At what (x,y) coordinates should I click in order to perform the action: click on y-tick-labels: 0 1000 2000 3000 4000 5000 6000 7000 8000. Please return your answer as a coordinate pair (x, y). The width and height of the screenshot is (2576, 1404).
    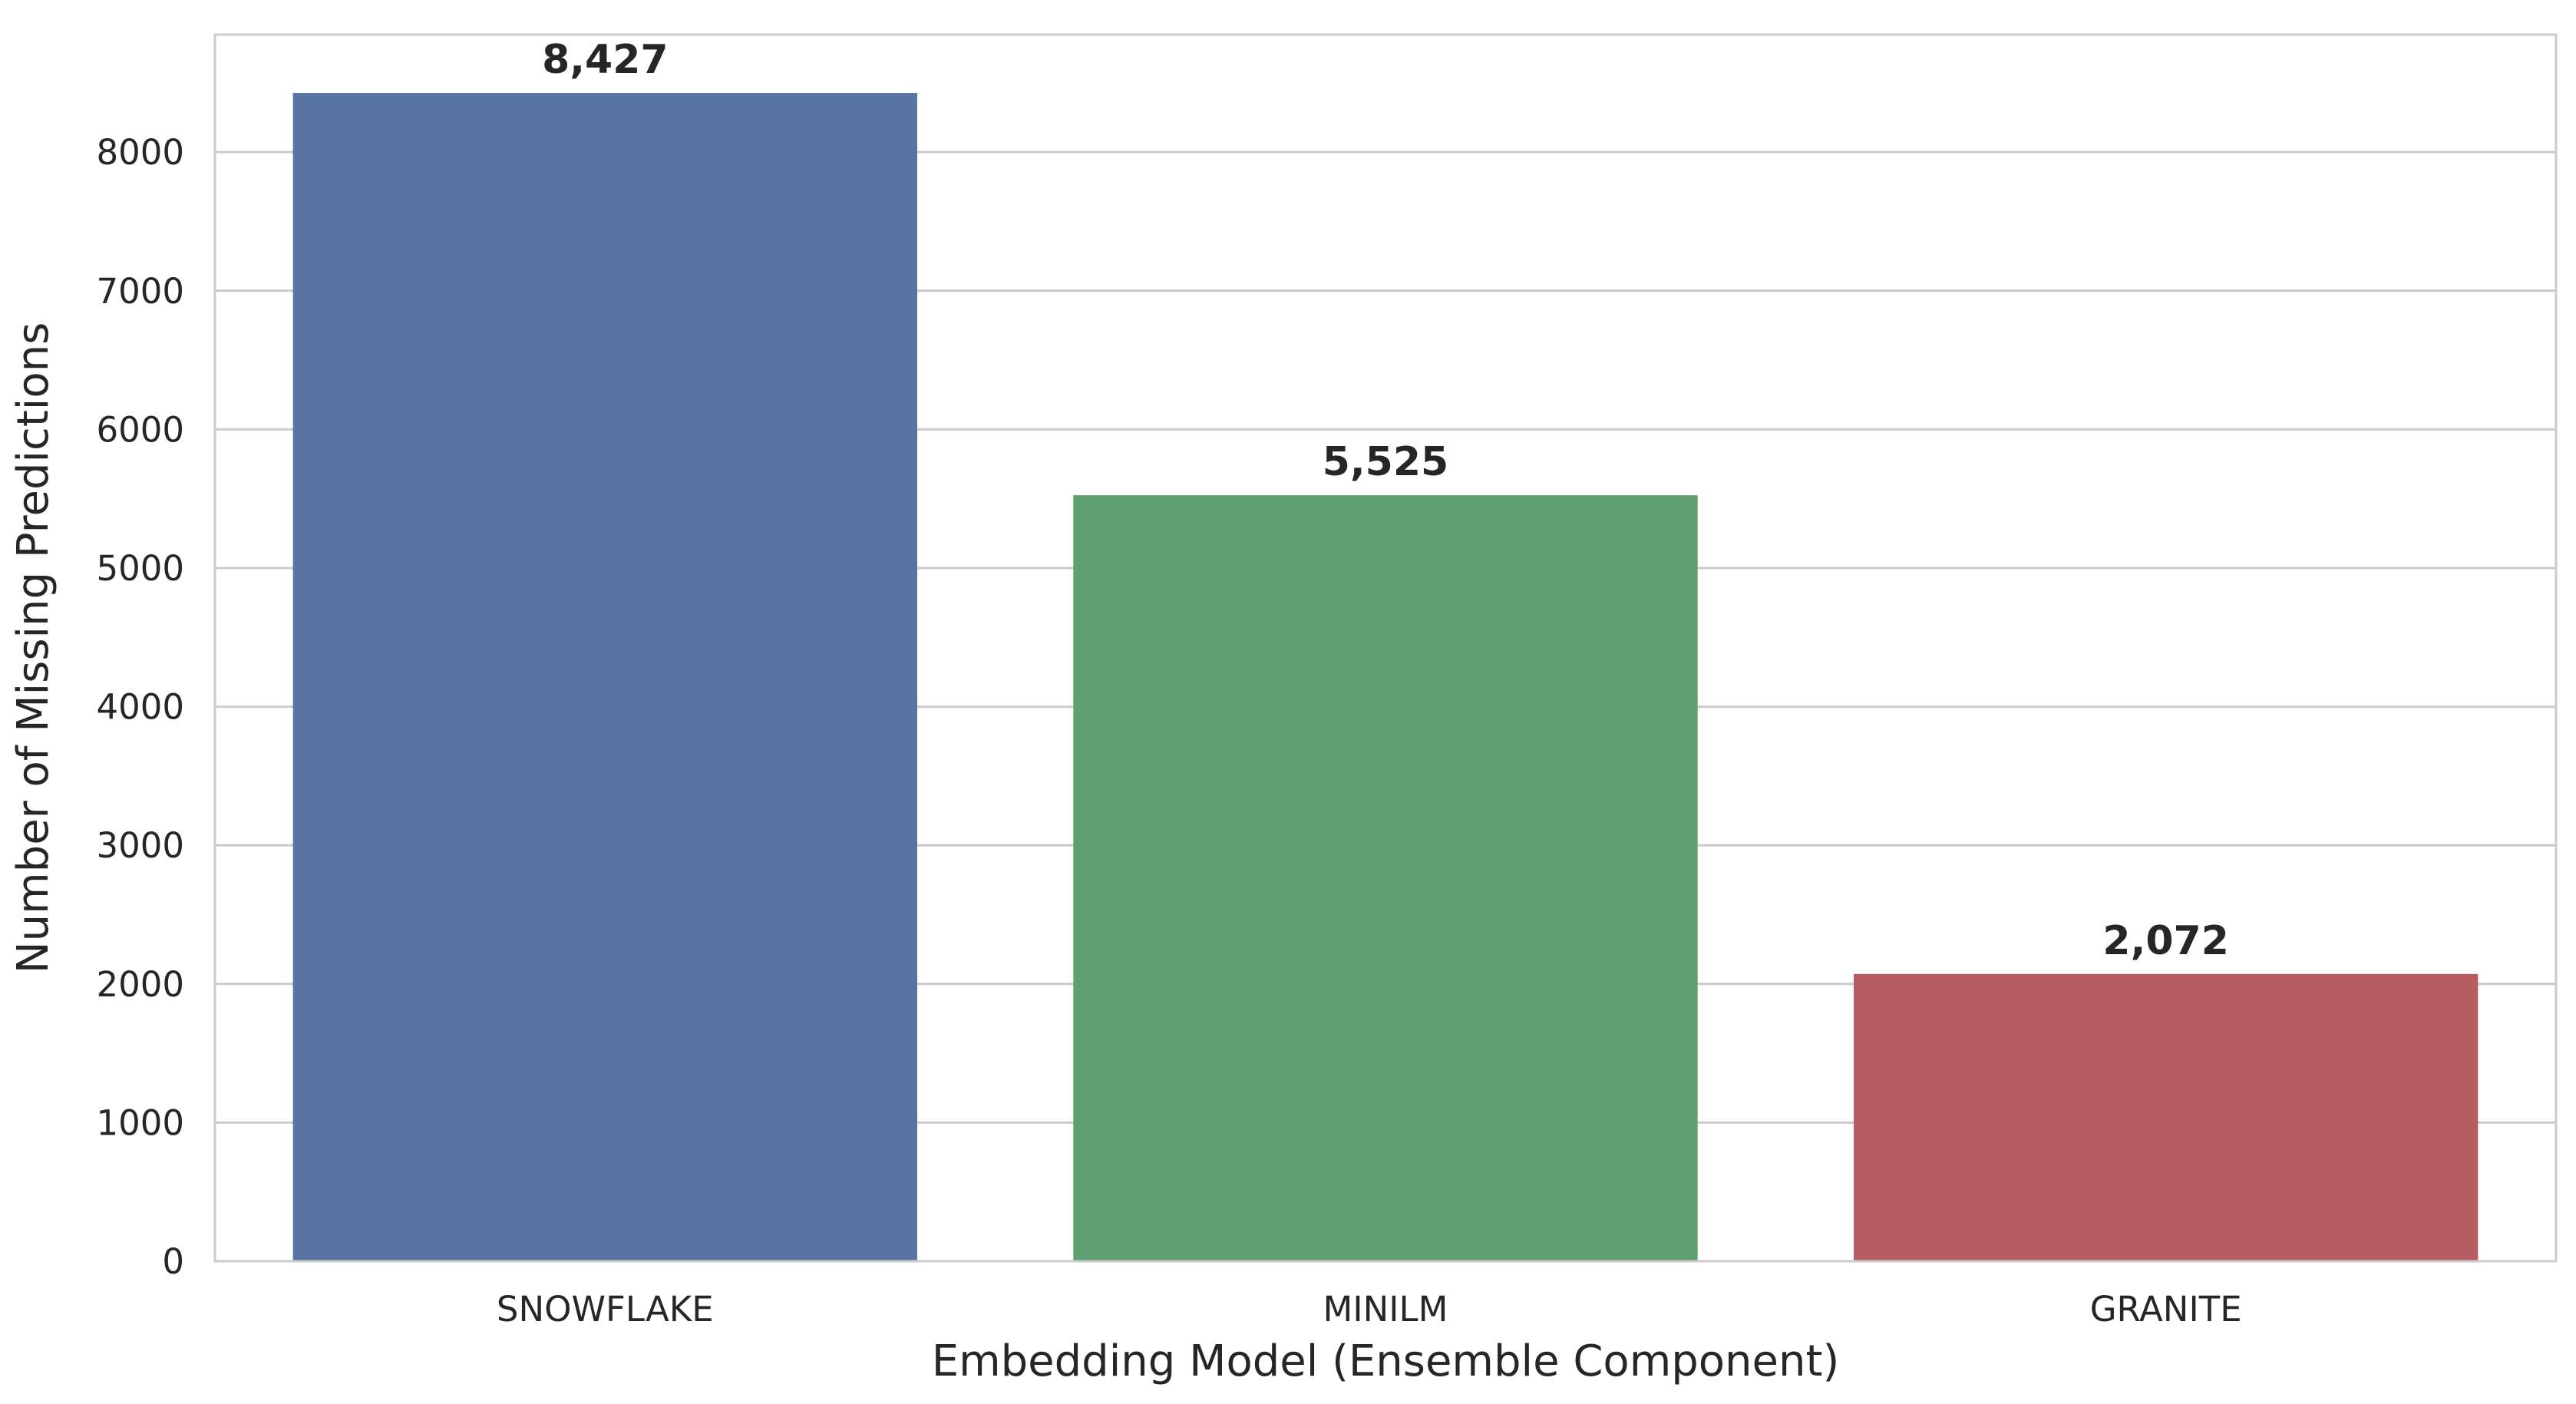
    Looking at the image, I should click on (140, 707).